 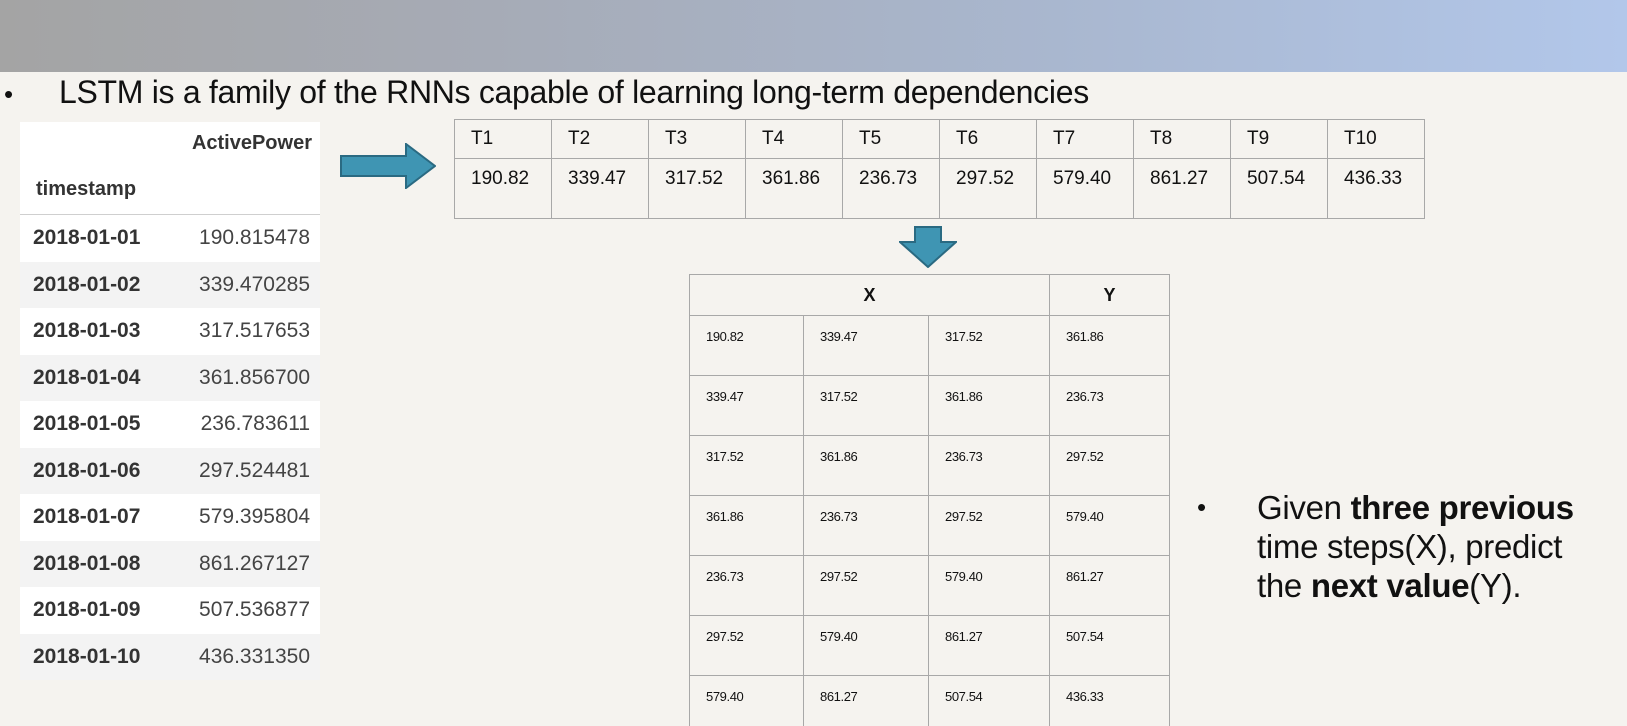 I want to click on row-value: 236.783611, so click(x=255, y=424).